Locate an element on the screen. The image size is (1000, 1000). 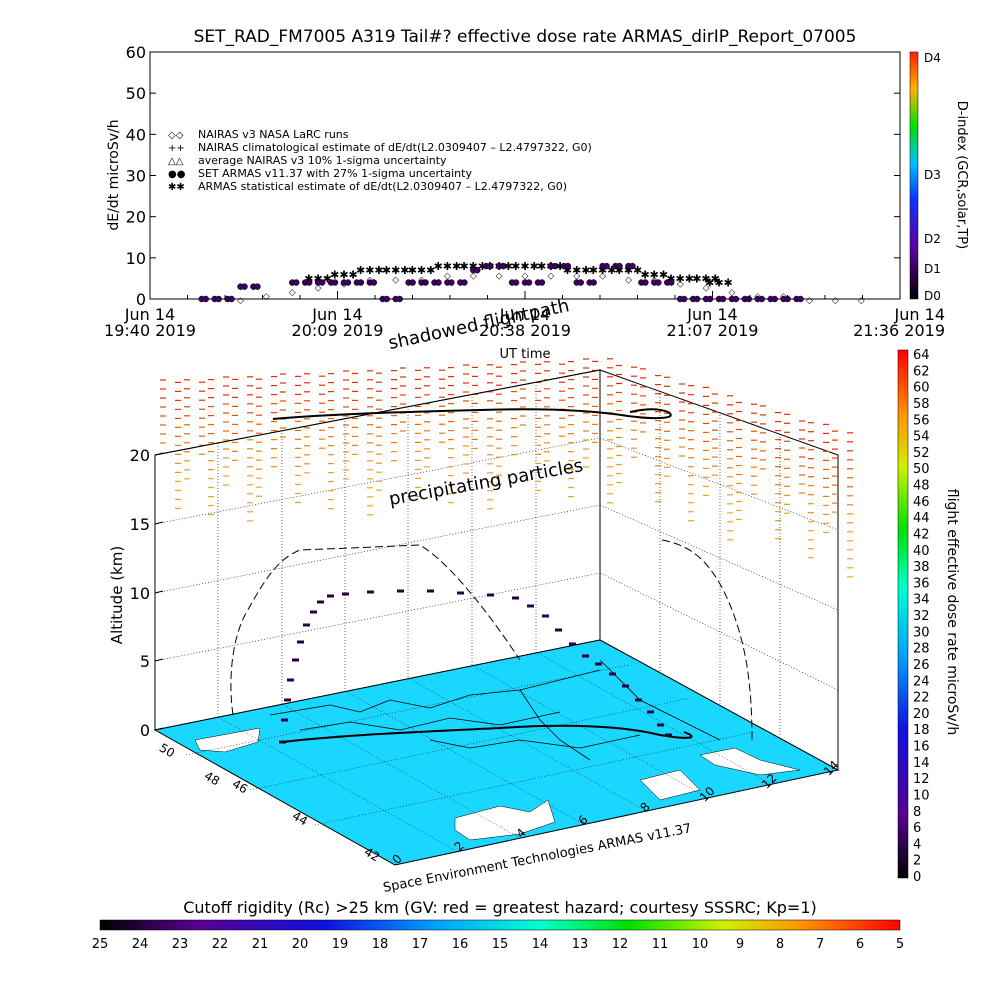
shadowed-flightpath-line is located at coordinates (472, 414).